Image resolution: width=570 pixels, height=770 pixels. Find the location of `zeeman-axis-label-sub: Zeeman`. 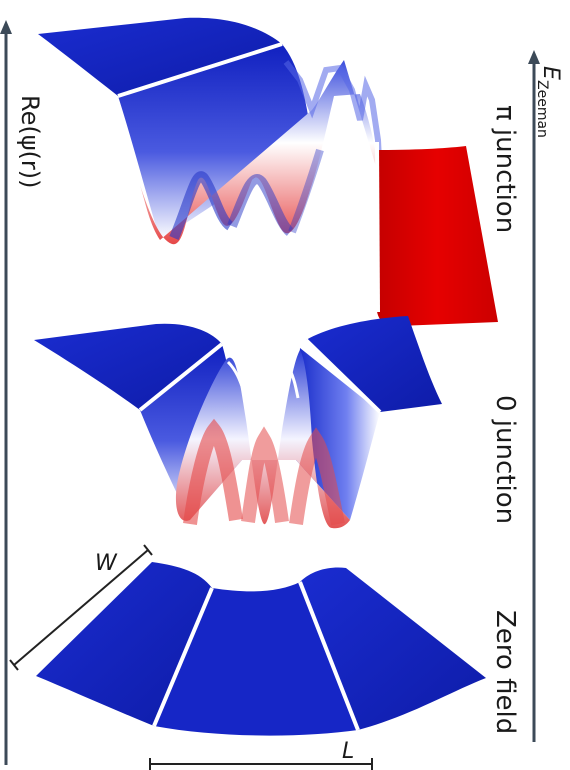

zeeman-axis-label-sub: Zeeman is located at coordinates (542, 109).